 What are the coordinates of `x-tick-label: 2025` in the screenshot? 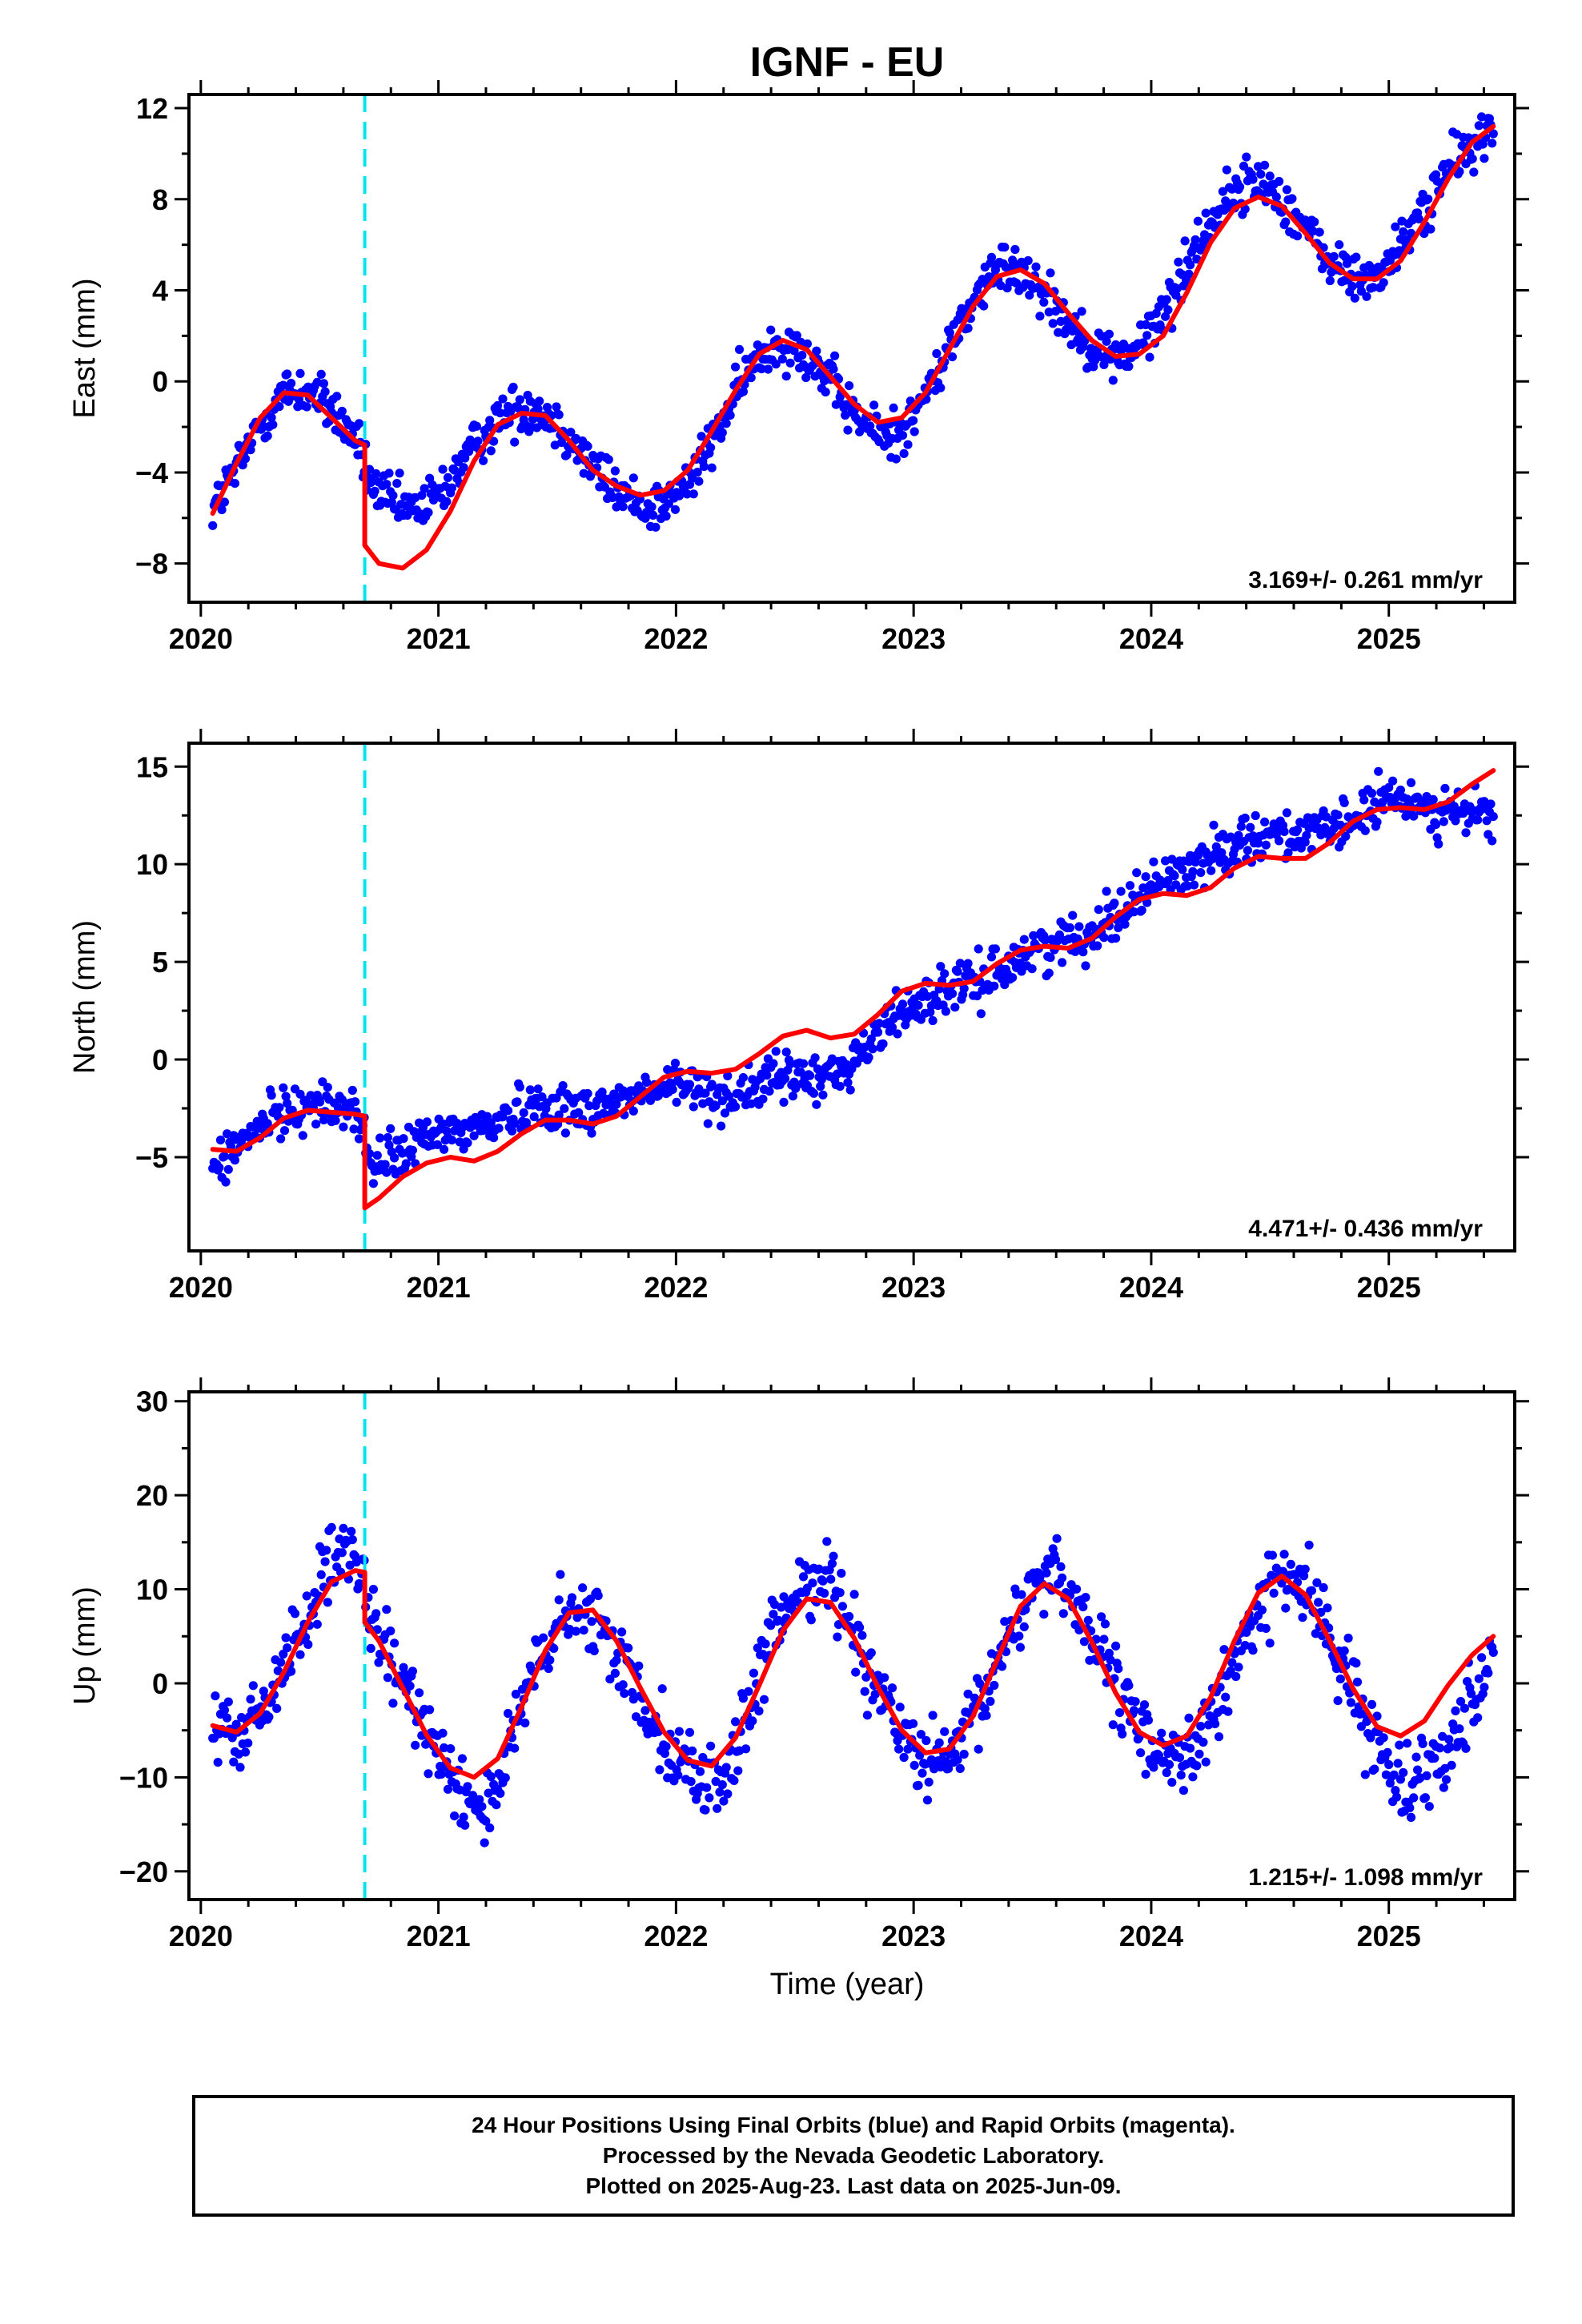 It's located at (1389, 638).